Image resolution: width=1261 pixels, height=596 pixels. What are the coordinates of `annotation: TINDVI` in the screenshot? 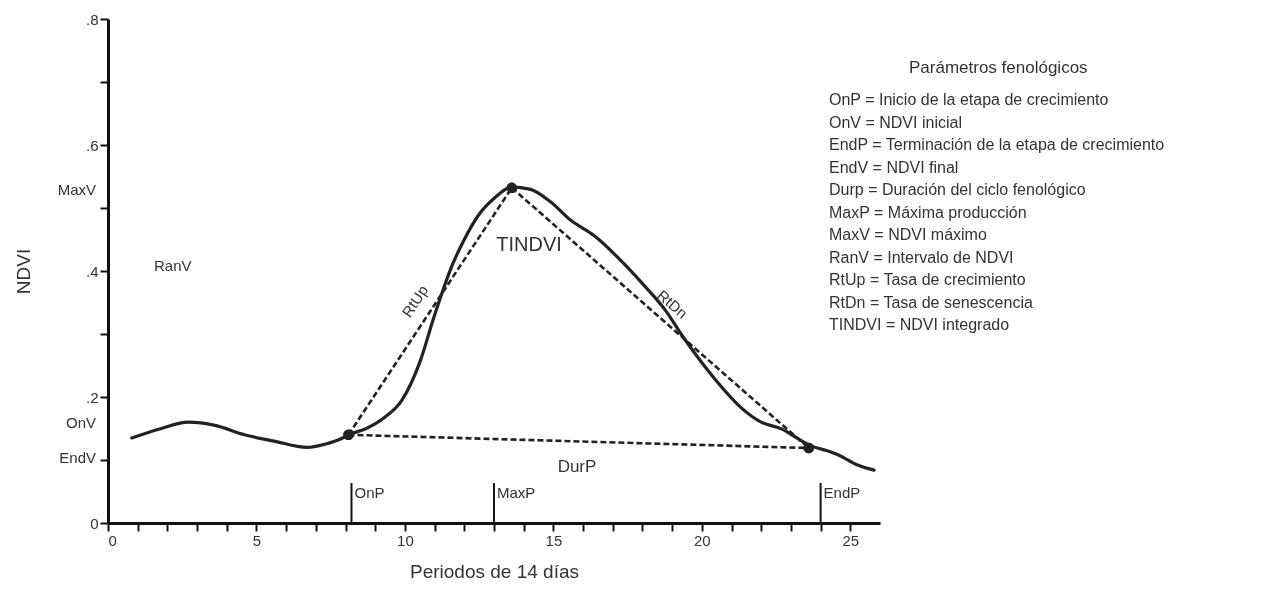 It's located at (529, 244).